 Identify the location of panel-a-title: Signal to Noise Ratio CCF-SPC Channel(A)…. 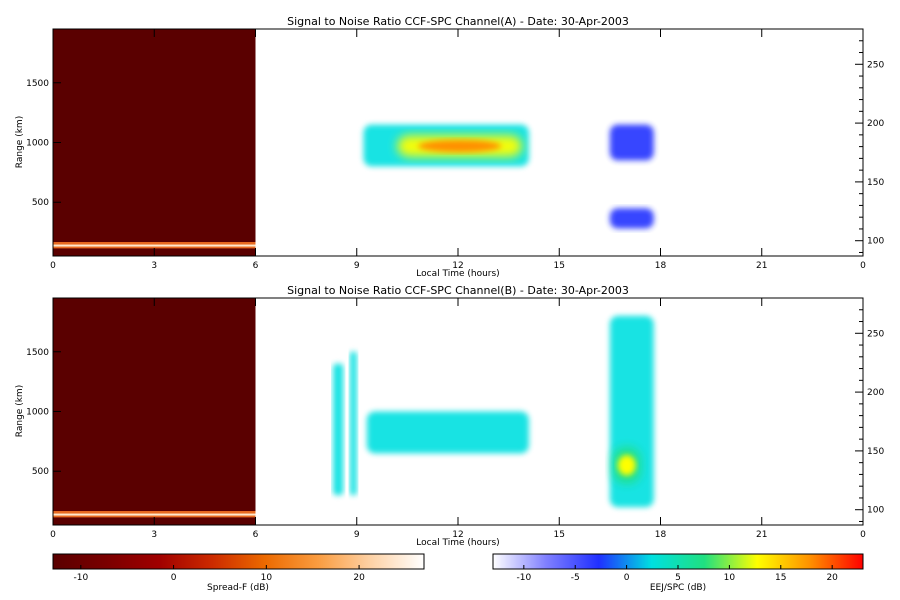
(458, 21).